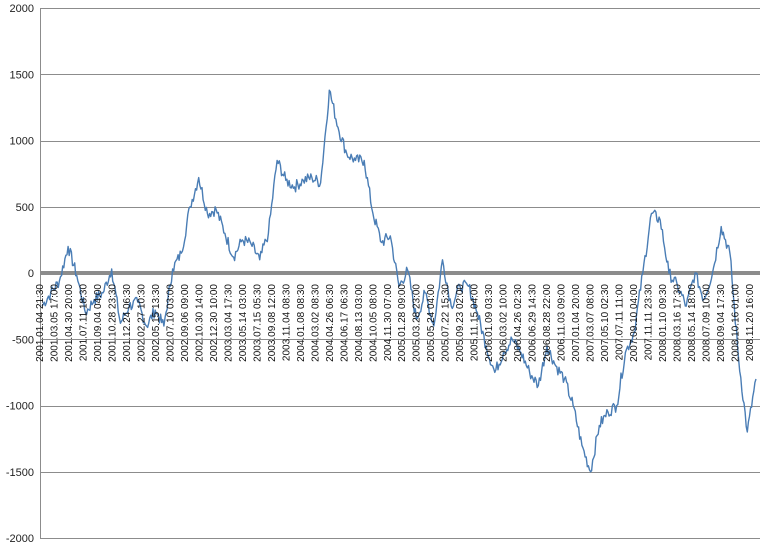 The height and width of the screenshot is (547, 770). What do you see at coordinates (634, 323) in the screenshot?
I see `x-tick-label: 2007.09.10 04:00` at bounding box center [634, 323].